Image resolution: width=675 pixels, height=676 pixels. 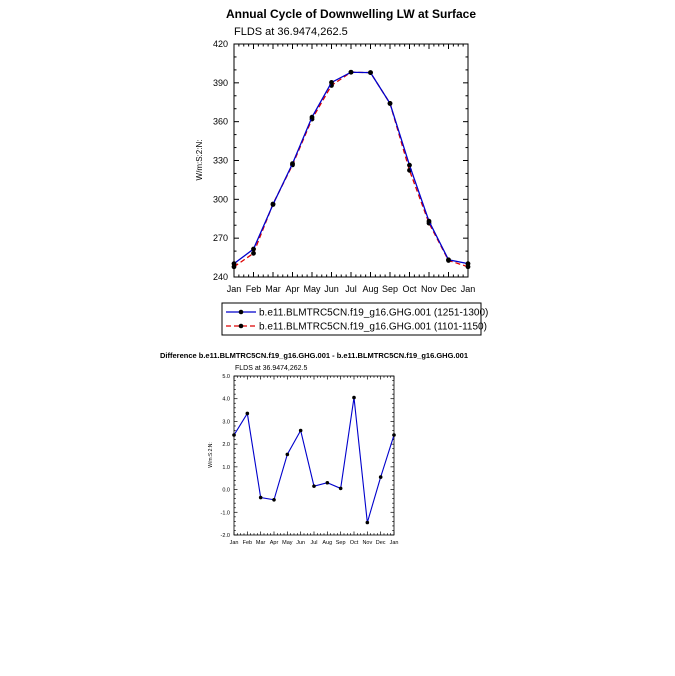 I want to click on y-tick-label: 420, so click(x=220, y=44).